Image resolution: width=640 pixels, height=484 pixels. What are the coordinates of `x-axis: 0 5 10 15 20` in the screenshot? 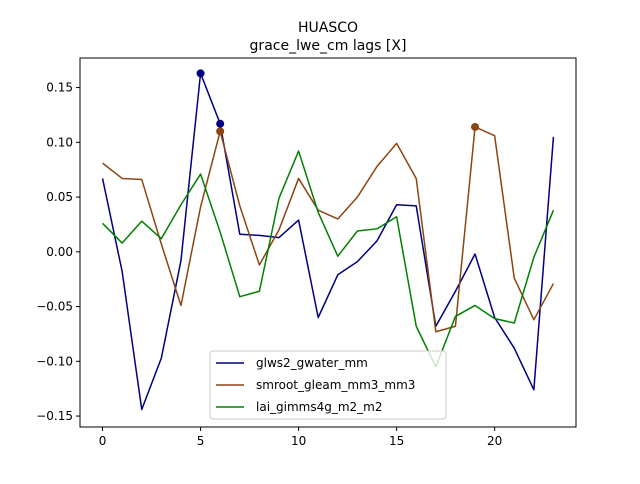 It's located at (300, 437).